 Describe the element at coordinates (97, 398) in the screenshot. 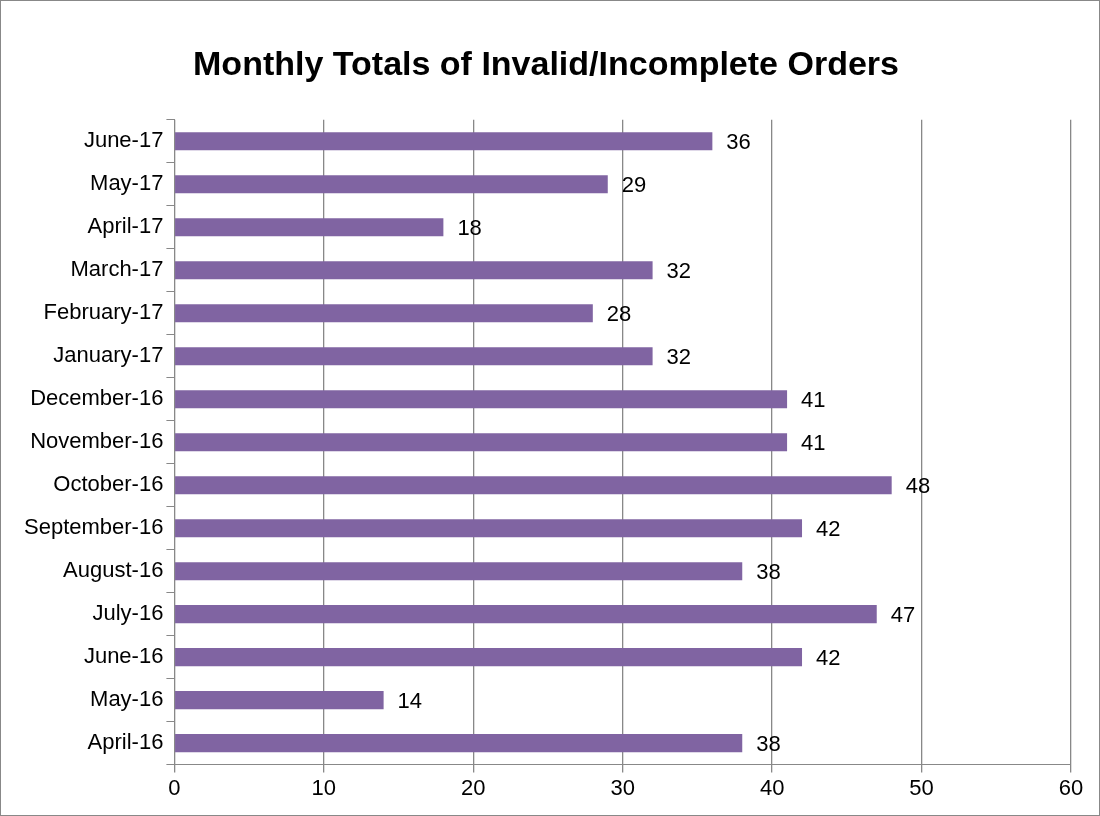

I see `y-tick-label: December-16` at that location.